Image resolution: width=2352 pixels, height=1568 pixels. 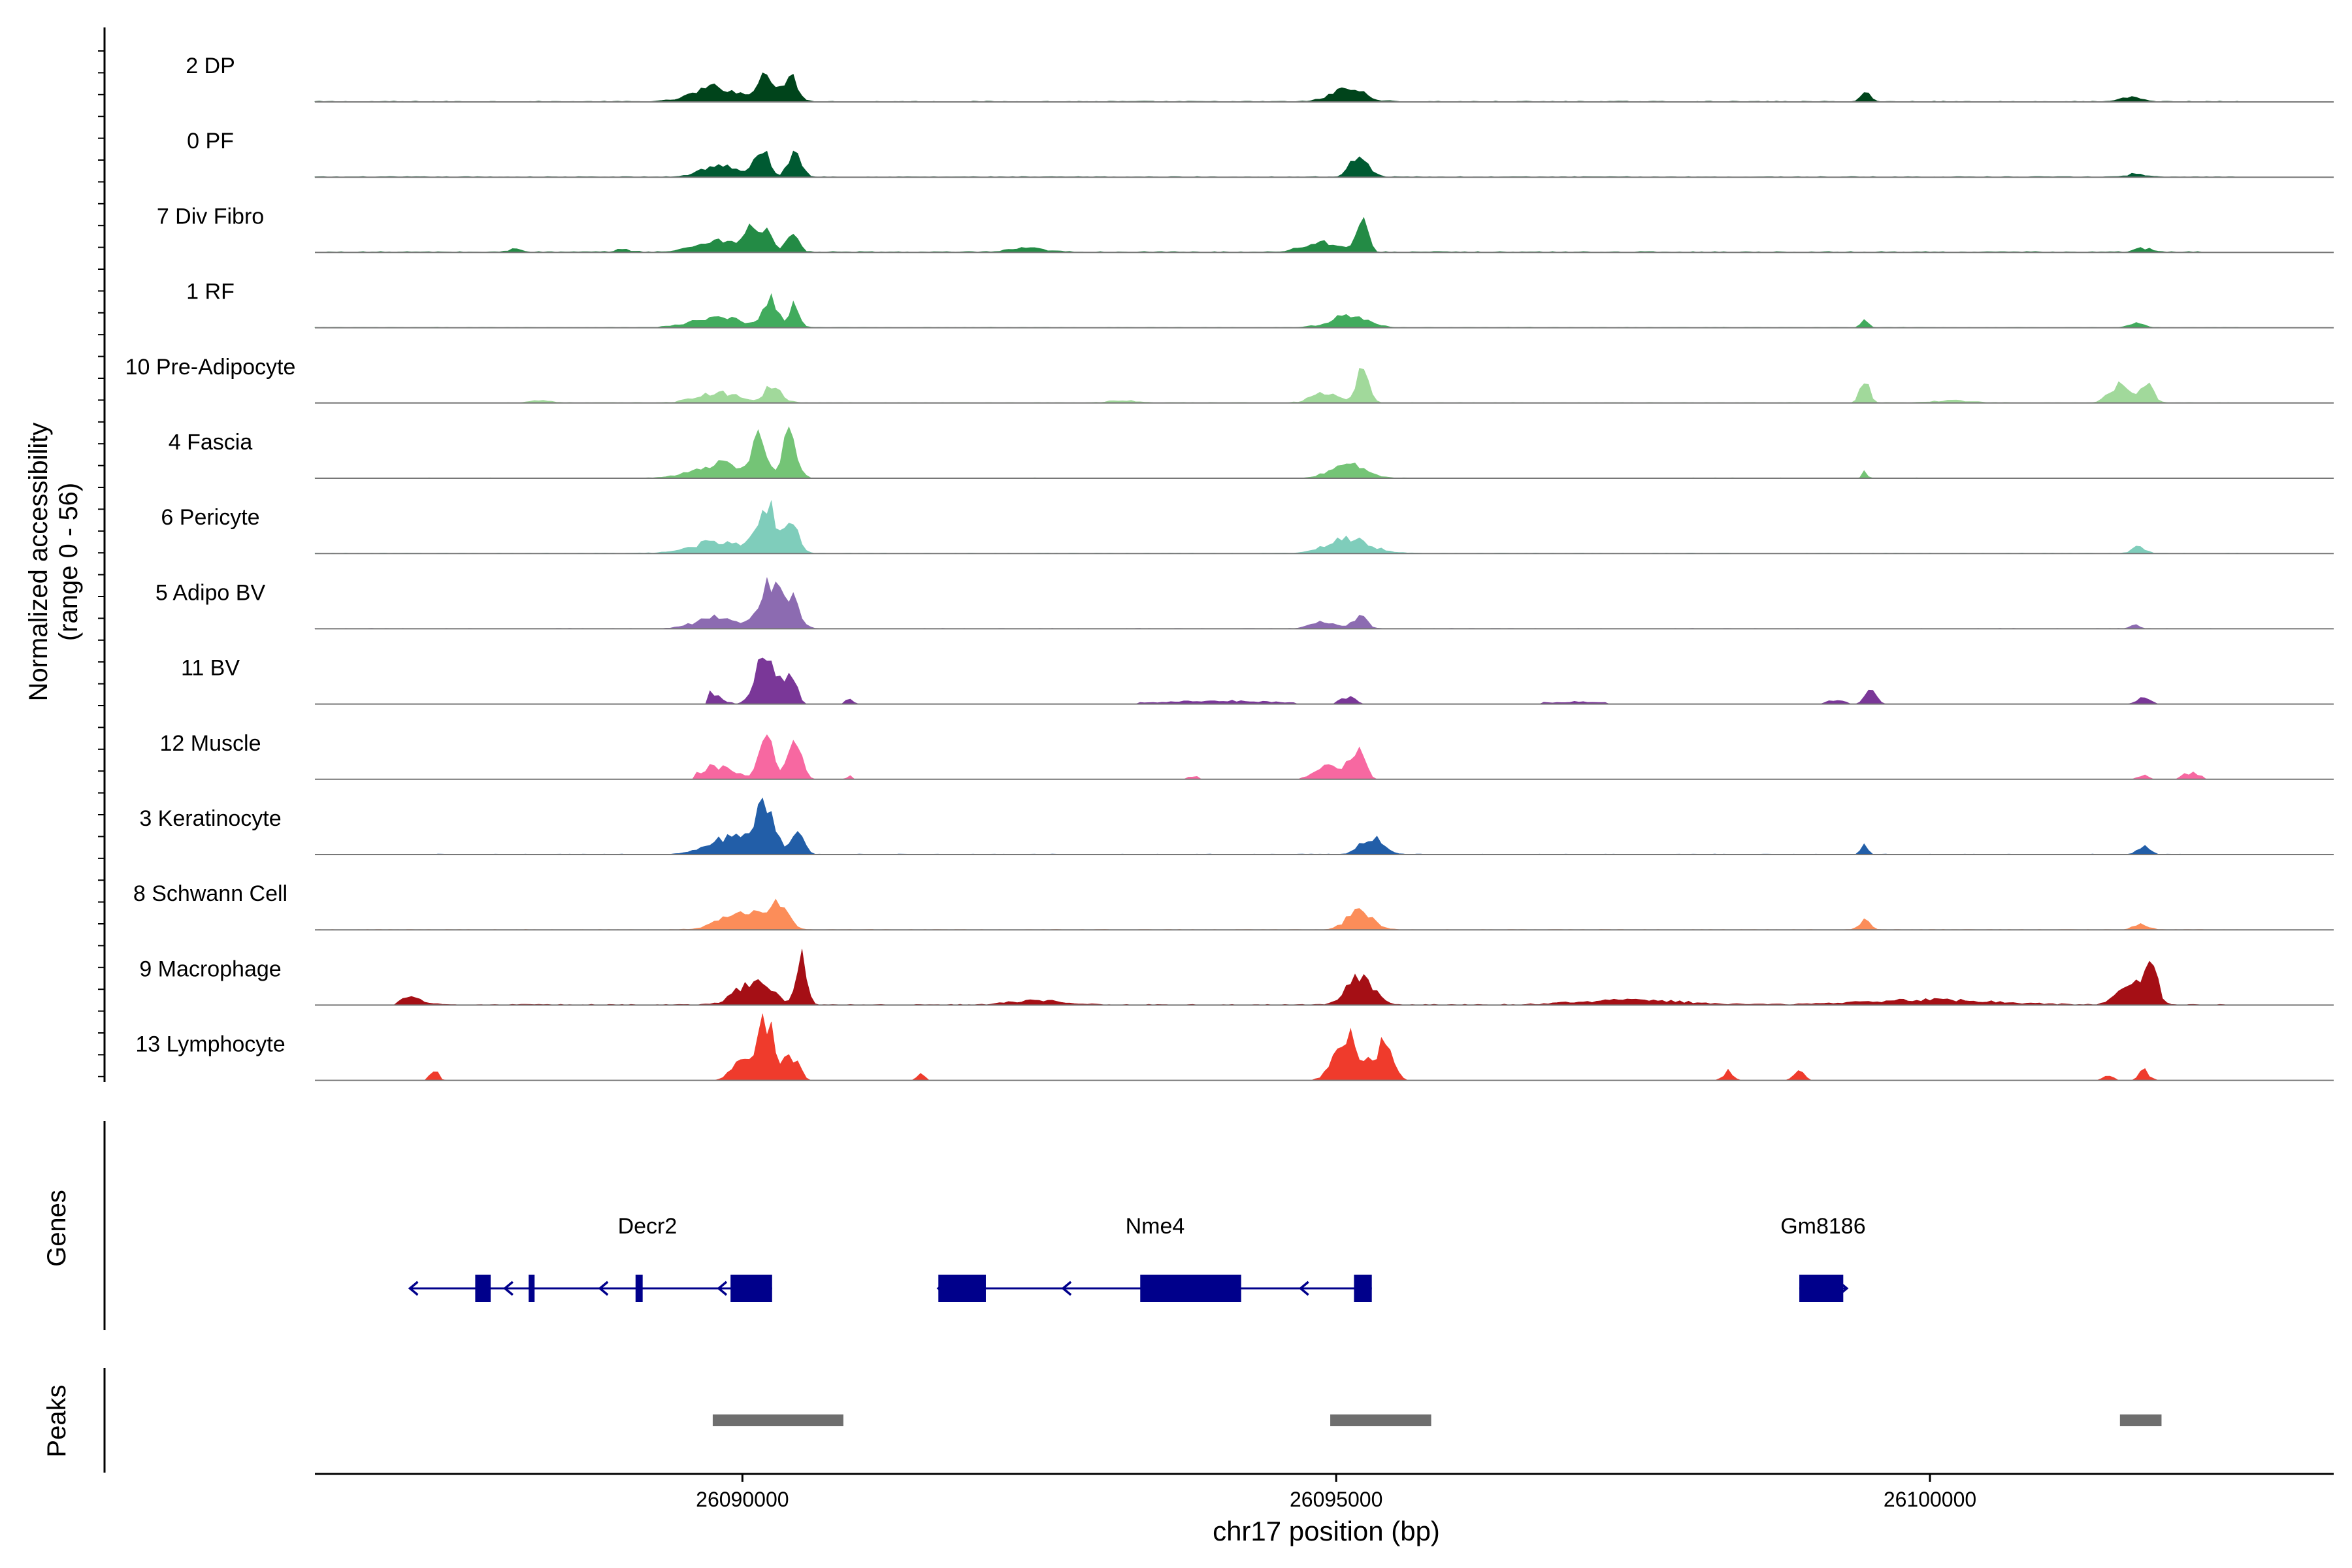 What do you see at coordinates (56, 1228) in the screenshot?
I see `genes-panel-label: Genes` at bounding box center [56, 1228].